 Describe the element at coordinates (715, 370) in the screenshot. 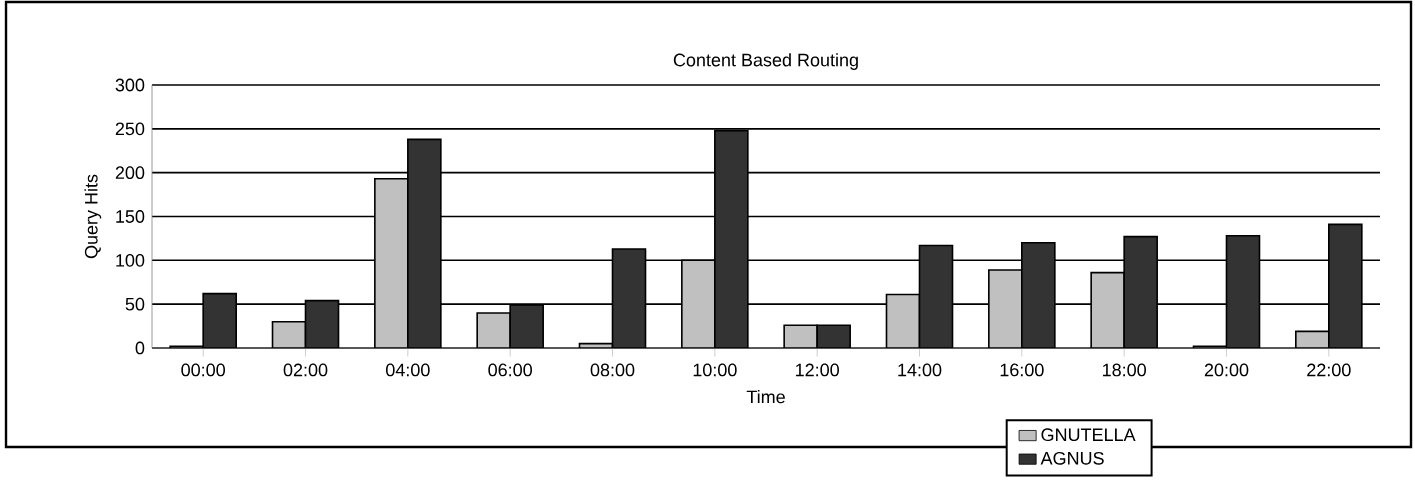

I see `x-tick-label: 10:00` at that location.